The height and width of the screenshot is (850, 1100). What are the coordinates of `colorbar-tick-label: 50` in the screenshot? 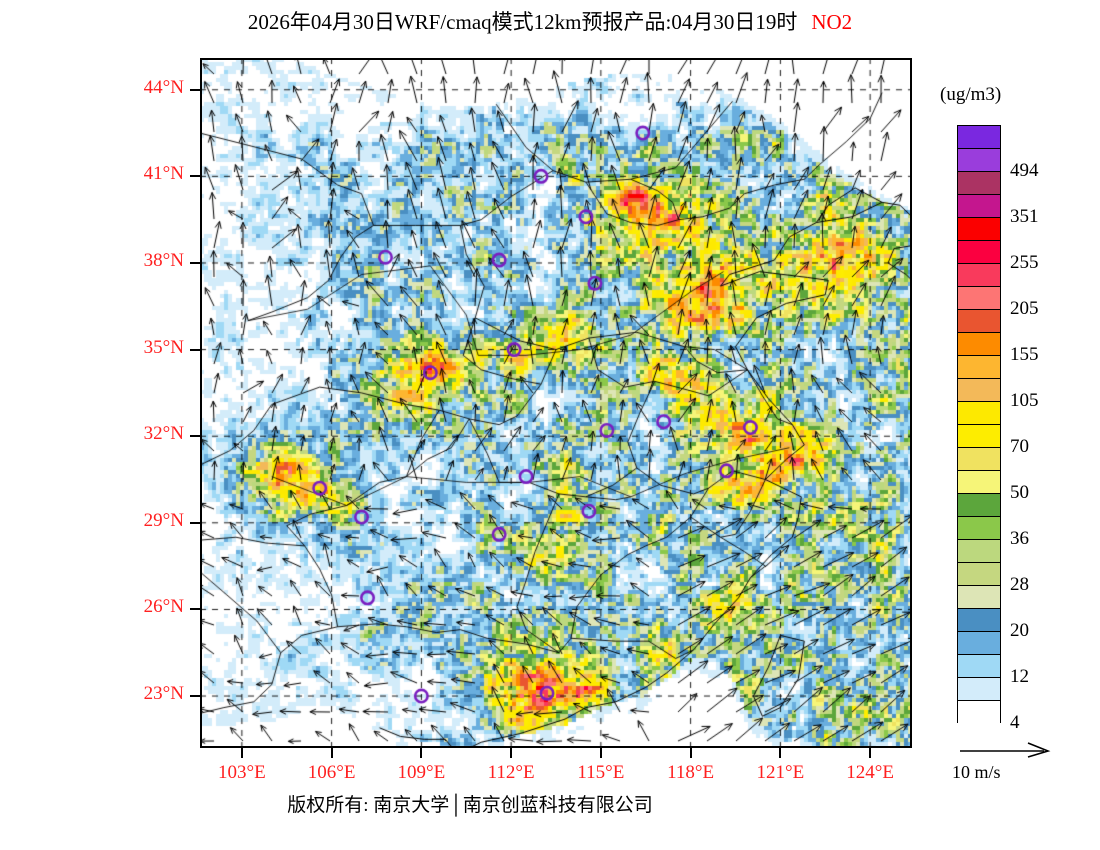 It's located at (1019, 492).